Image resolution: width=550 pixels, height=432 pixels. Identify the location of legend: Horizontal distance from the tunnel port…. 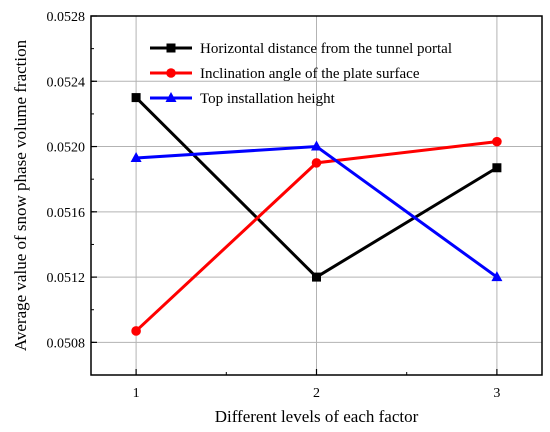
(301, 74).